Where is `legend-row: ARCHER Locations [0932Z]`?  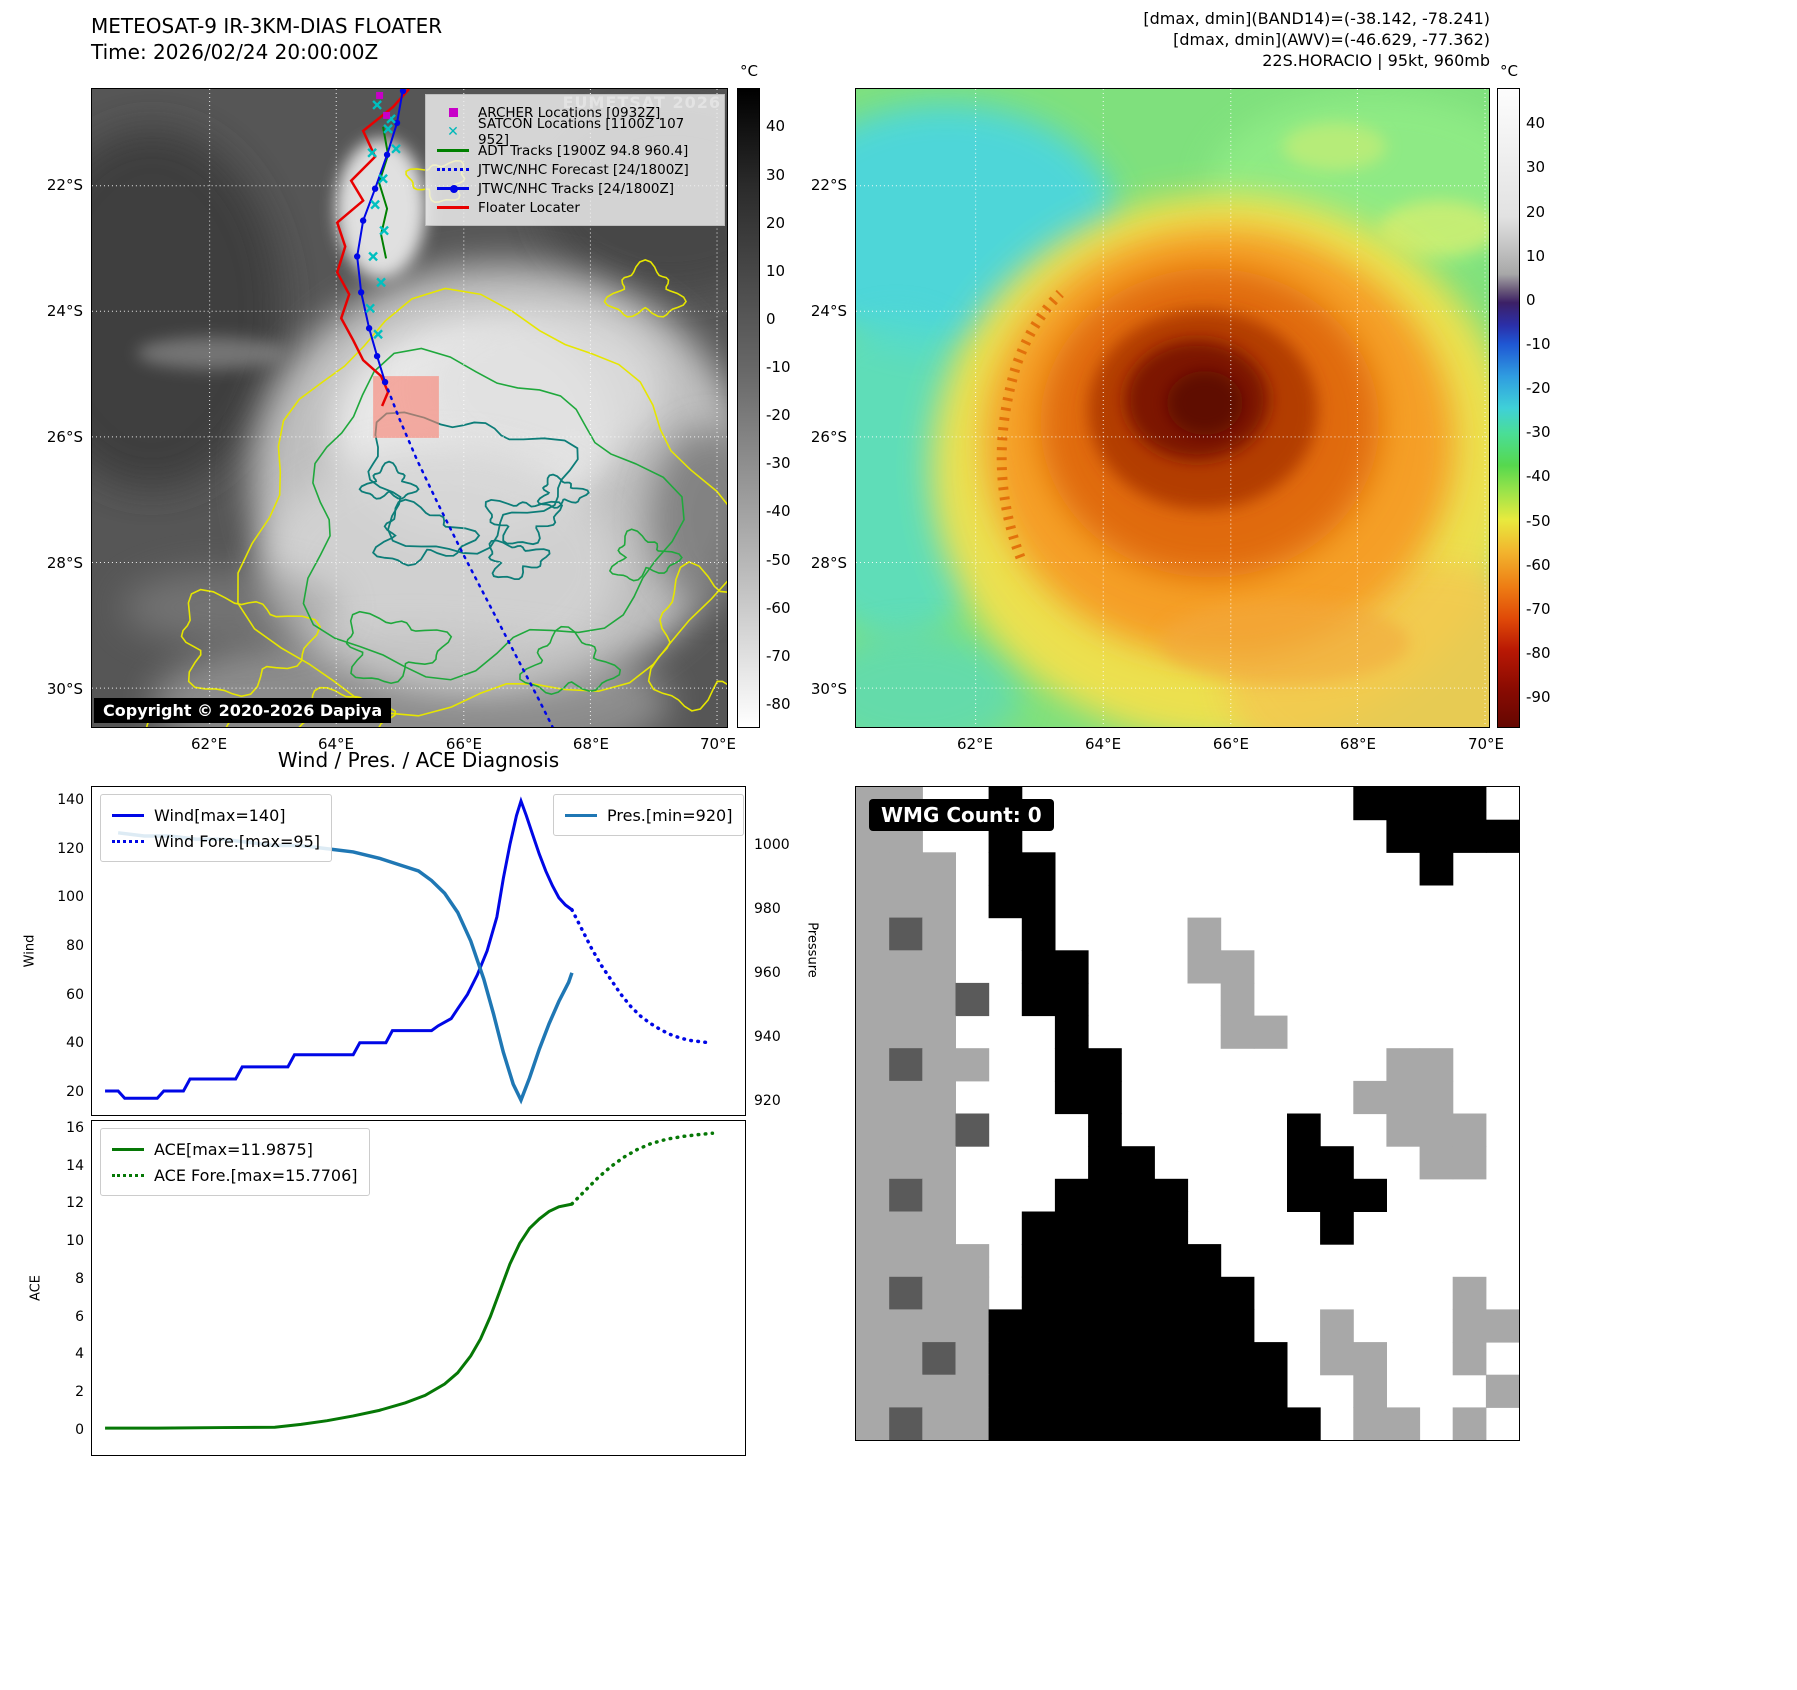
legend-row: ARCHER Locations [0932Z] is located at coordinates (575, 112).